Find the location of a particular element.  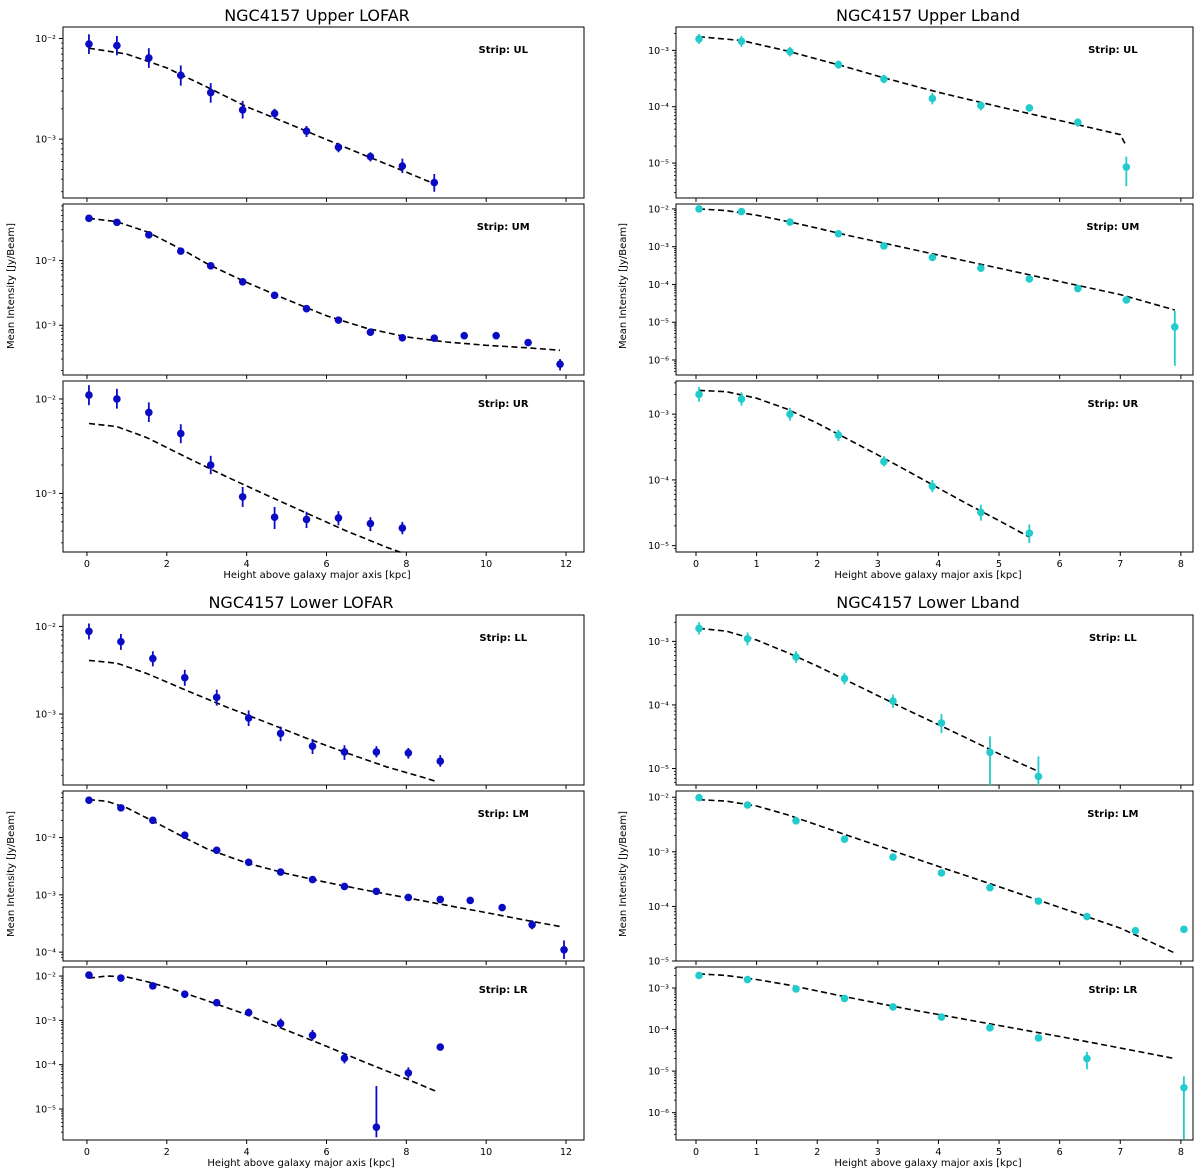

x-tick-label: 6 is located at coordinates (326, 1152).